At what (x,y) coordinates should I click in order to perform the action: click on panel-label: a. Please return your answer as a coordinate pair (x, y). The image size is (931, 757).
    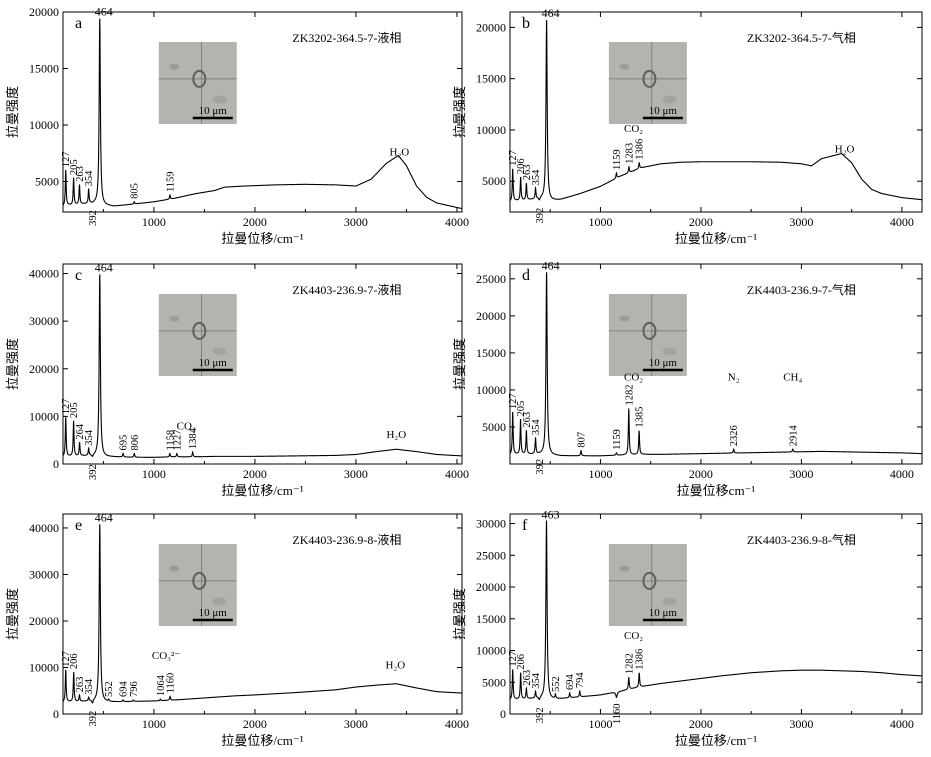
    Looking at the image, I should click on (78, 23).